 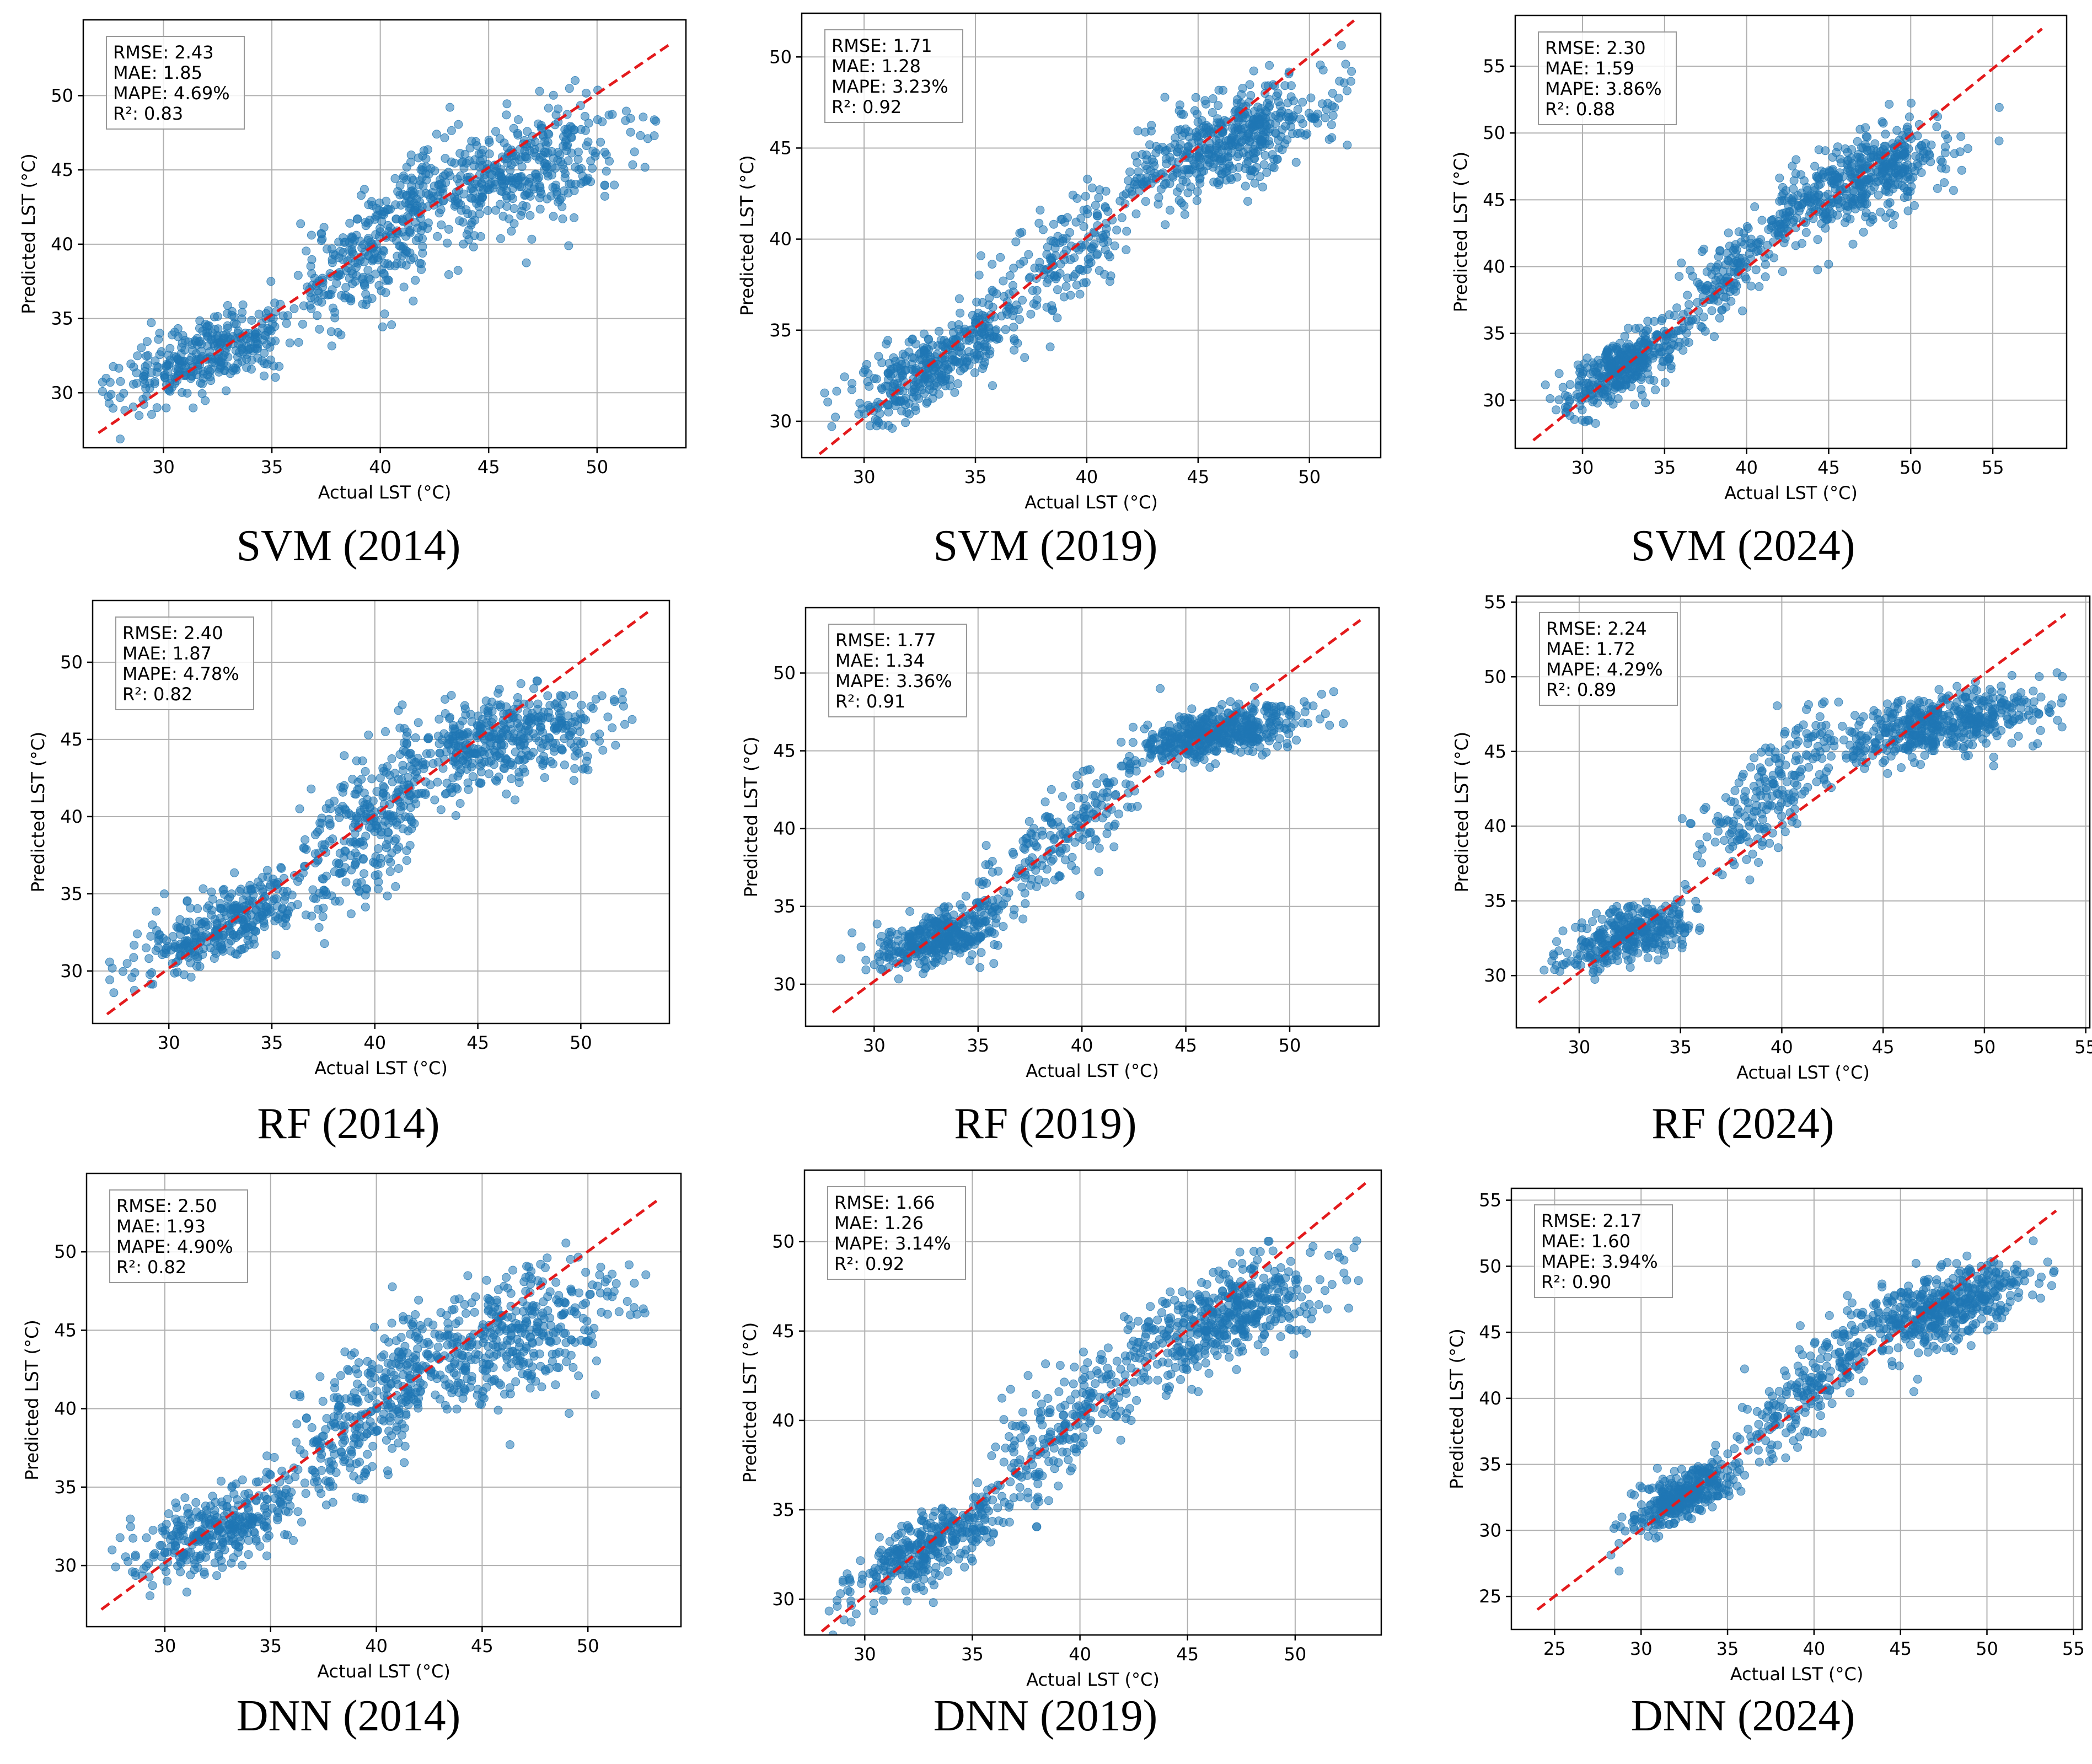 I want to click on x-tick-label: 30, so click(x=1583, y=467).